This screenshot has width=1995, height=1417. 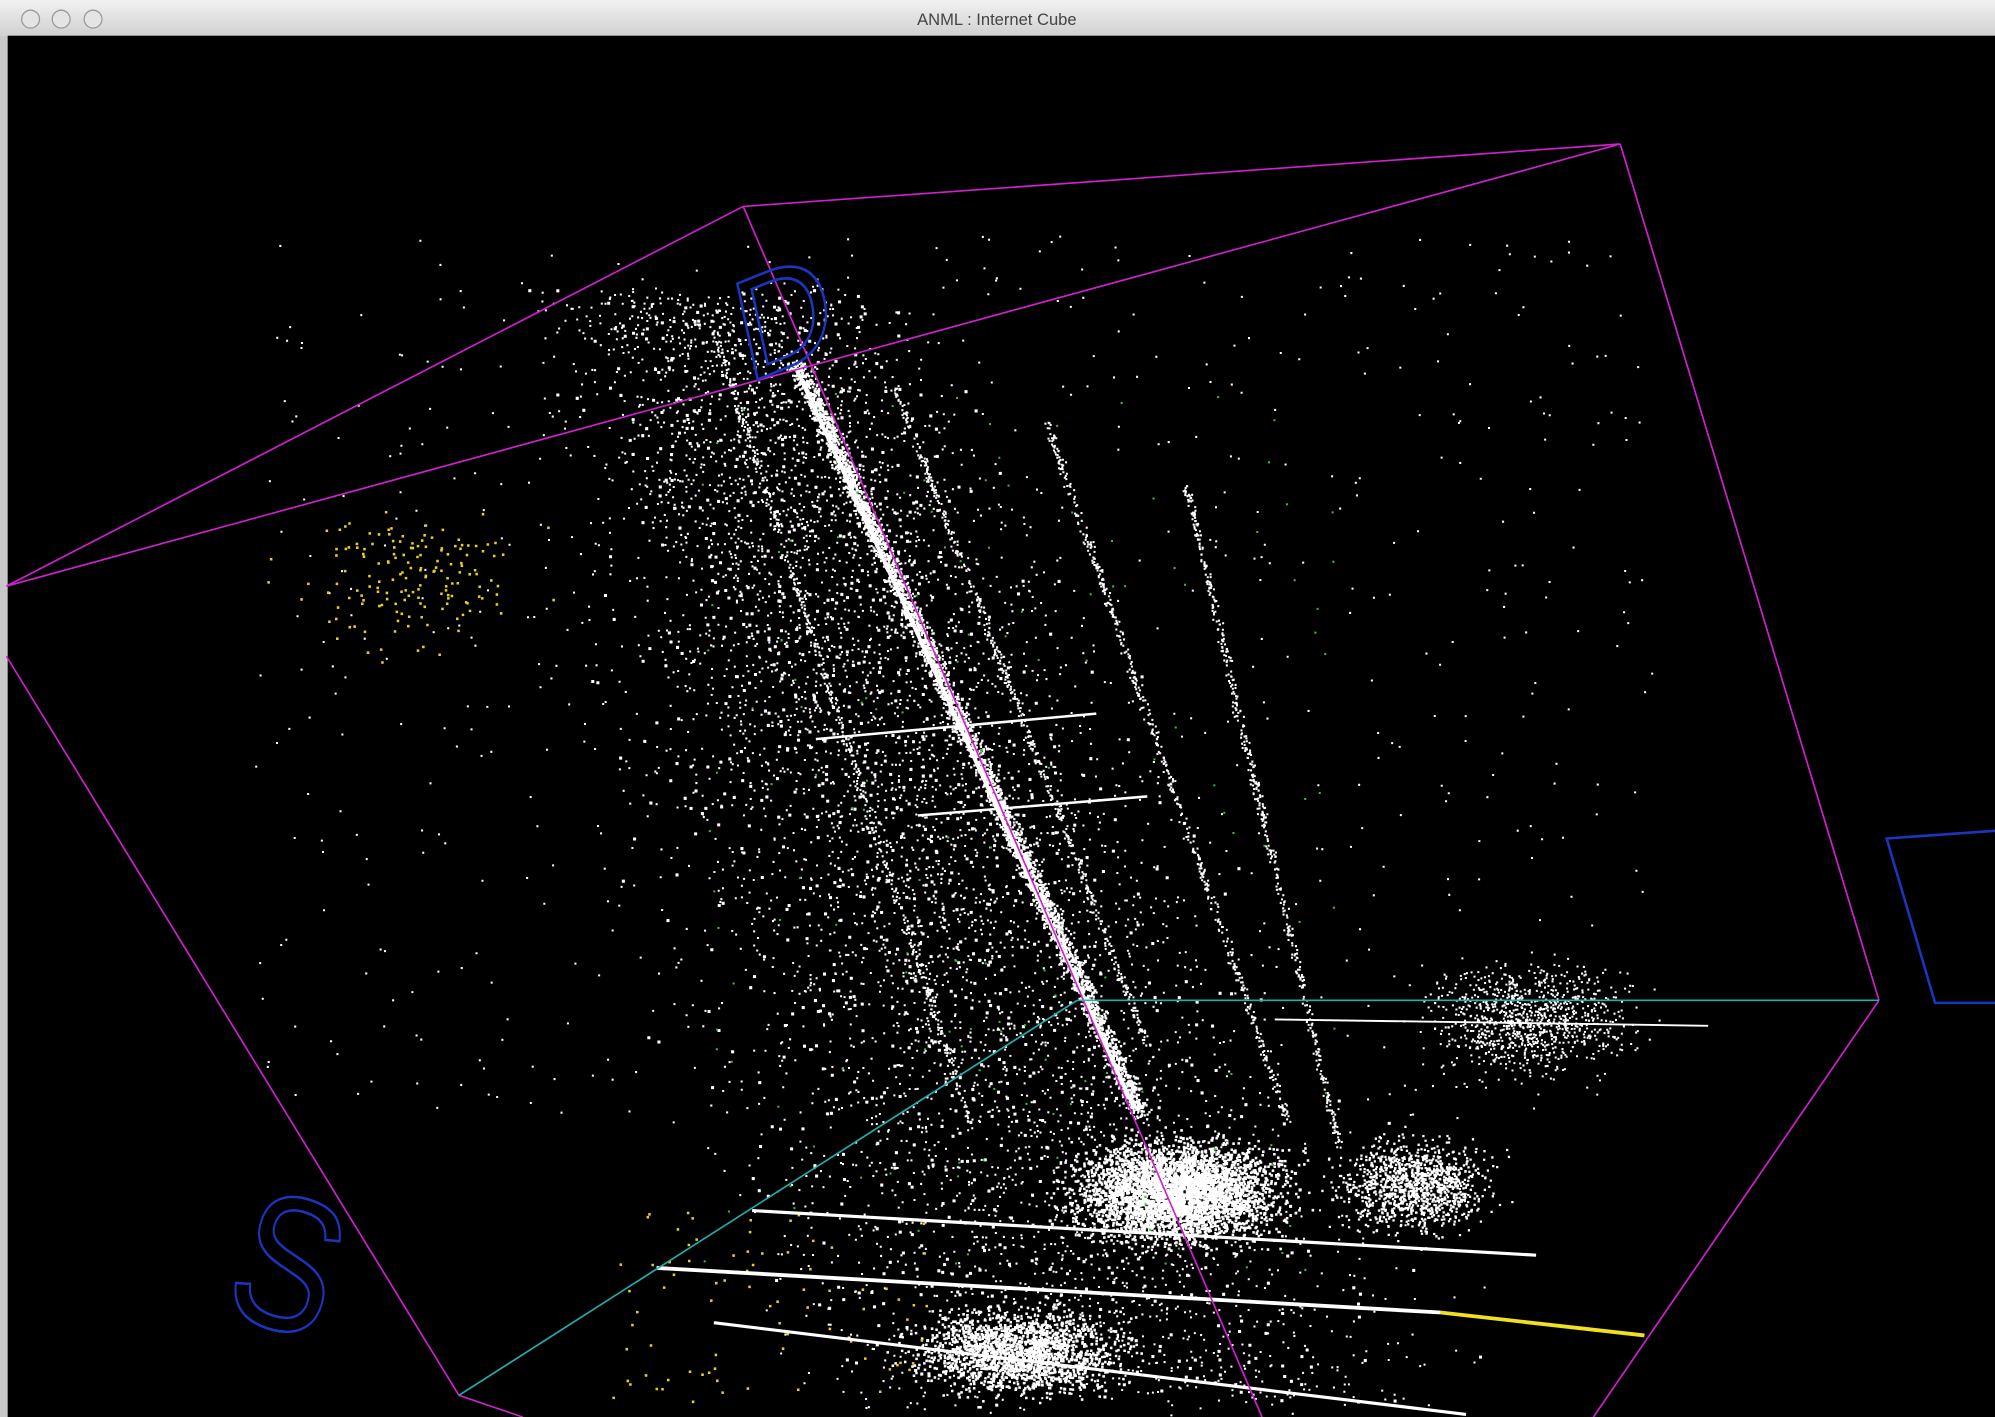 I want to click on title-bar, so click(x=997, y=18).